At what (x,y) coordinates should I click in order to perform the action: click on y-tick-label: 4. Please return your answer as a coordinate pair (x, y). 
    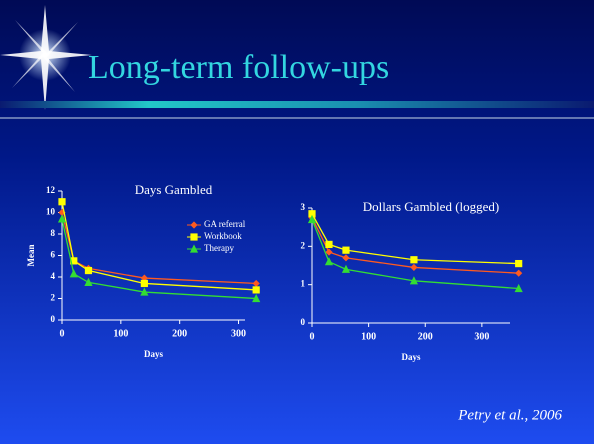
    Looking at the image, I should click on (53, 276).